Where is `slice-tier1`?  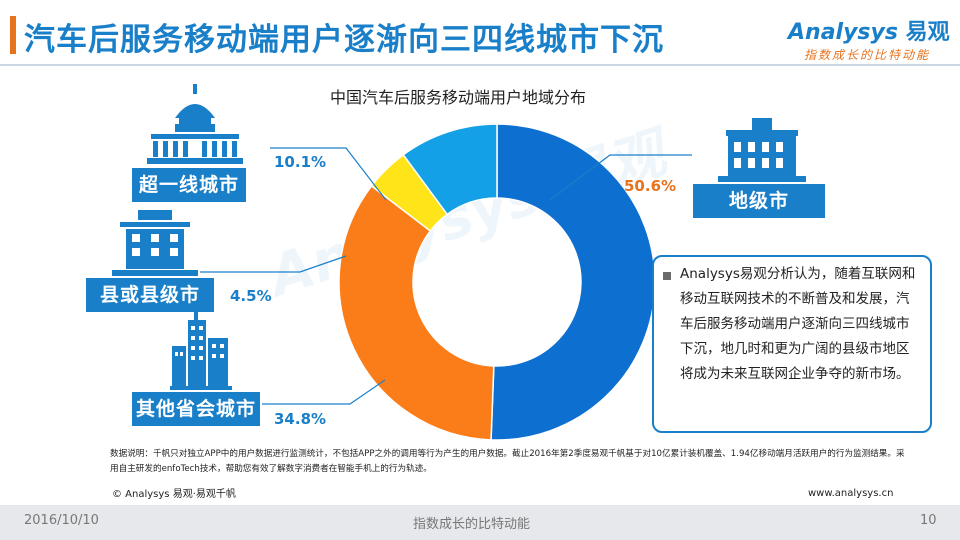 slice-tier1 is located at coordinates (450, 169).